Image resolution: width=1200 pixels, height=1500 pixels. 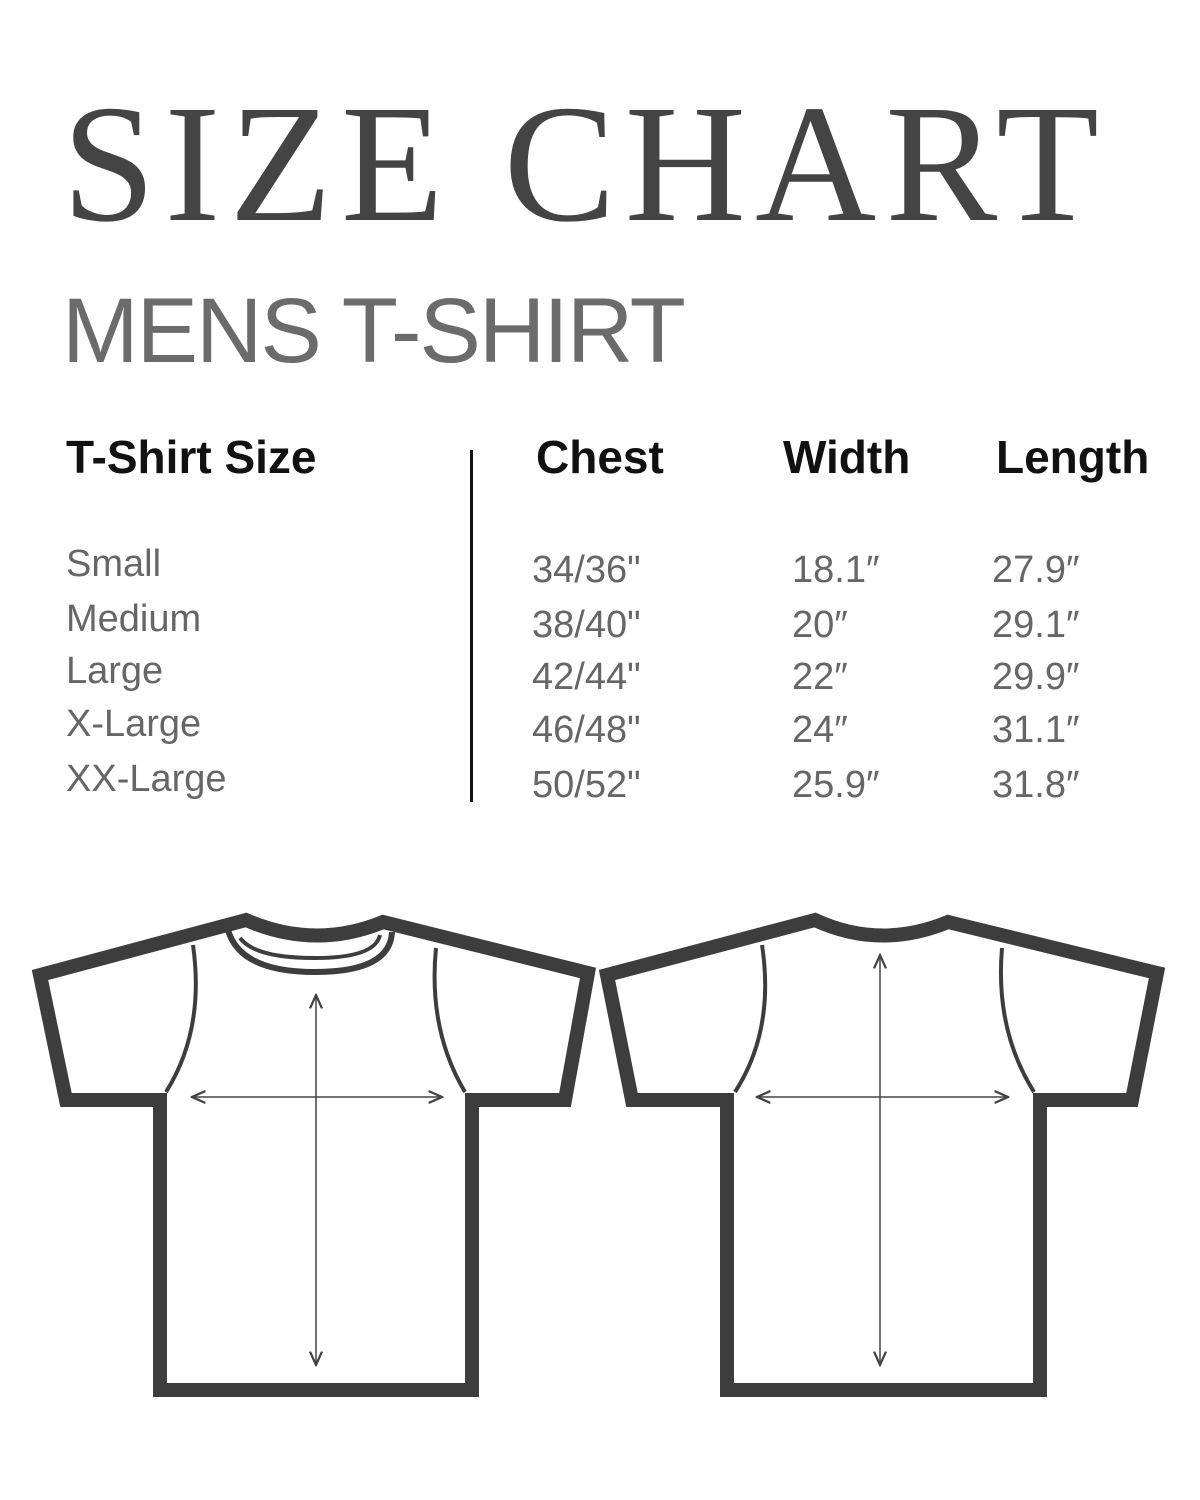 I want to click on cell-width: 22″, so click(x=820, y=677).